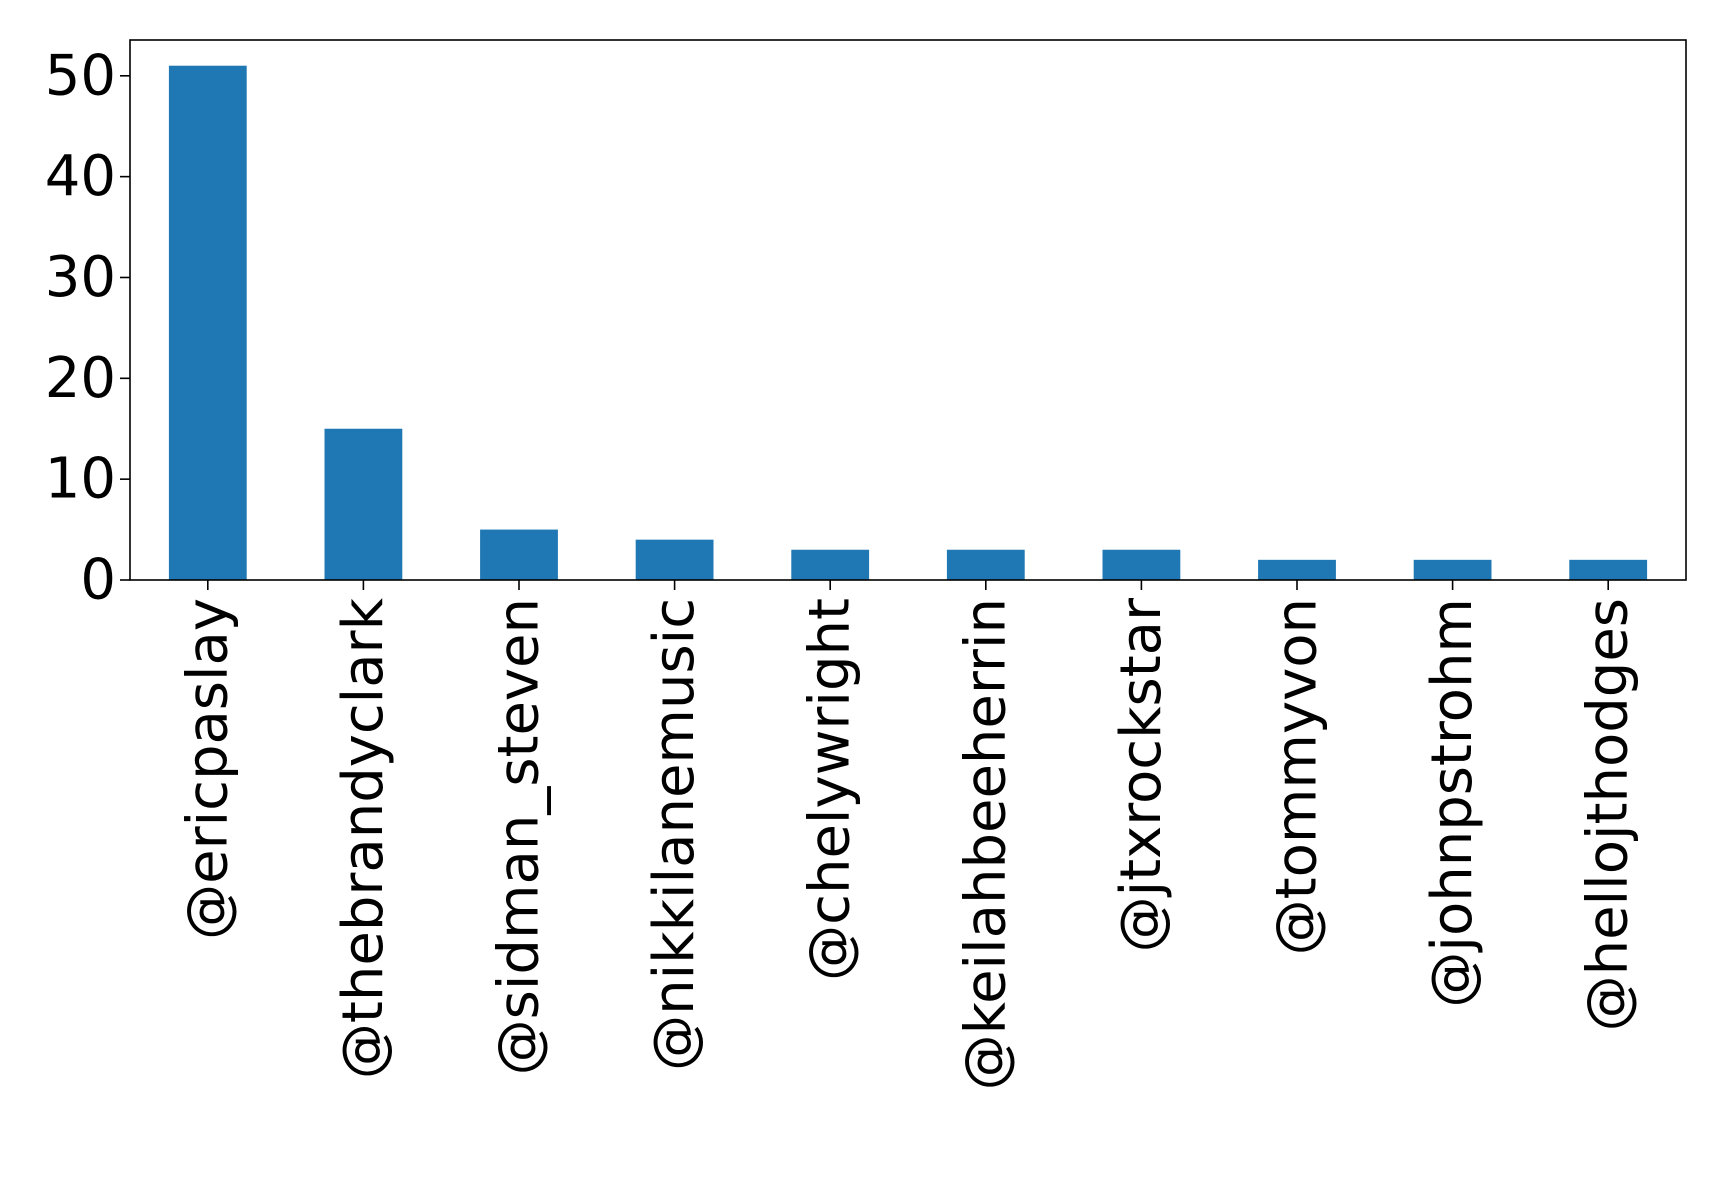  Describe the element at coordinates (674, 834) in the screenshot. I see `x-tick-label-nikkilanemusic: @nikkilanemusic` at that location.